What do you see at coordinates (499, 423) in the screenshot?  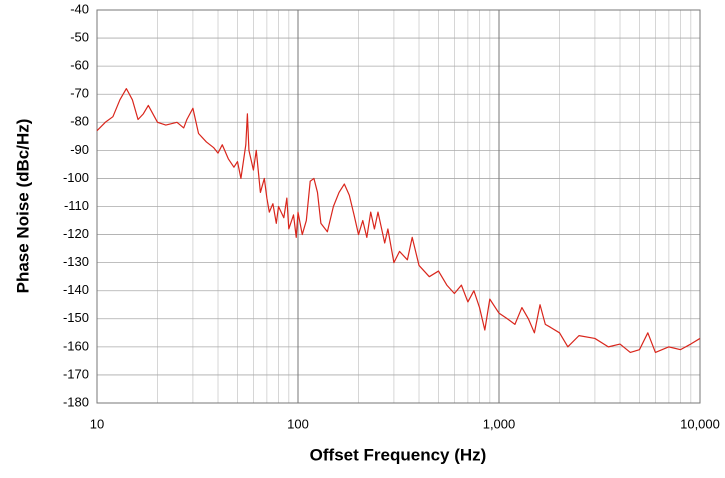 I see `x-tick-label: 1,000` at bounding box center [499, 423].